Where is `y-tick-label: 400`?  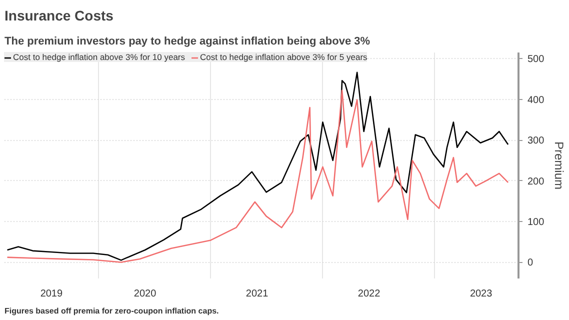
y-tick-label: 400 is located at coordinates (536, 100).